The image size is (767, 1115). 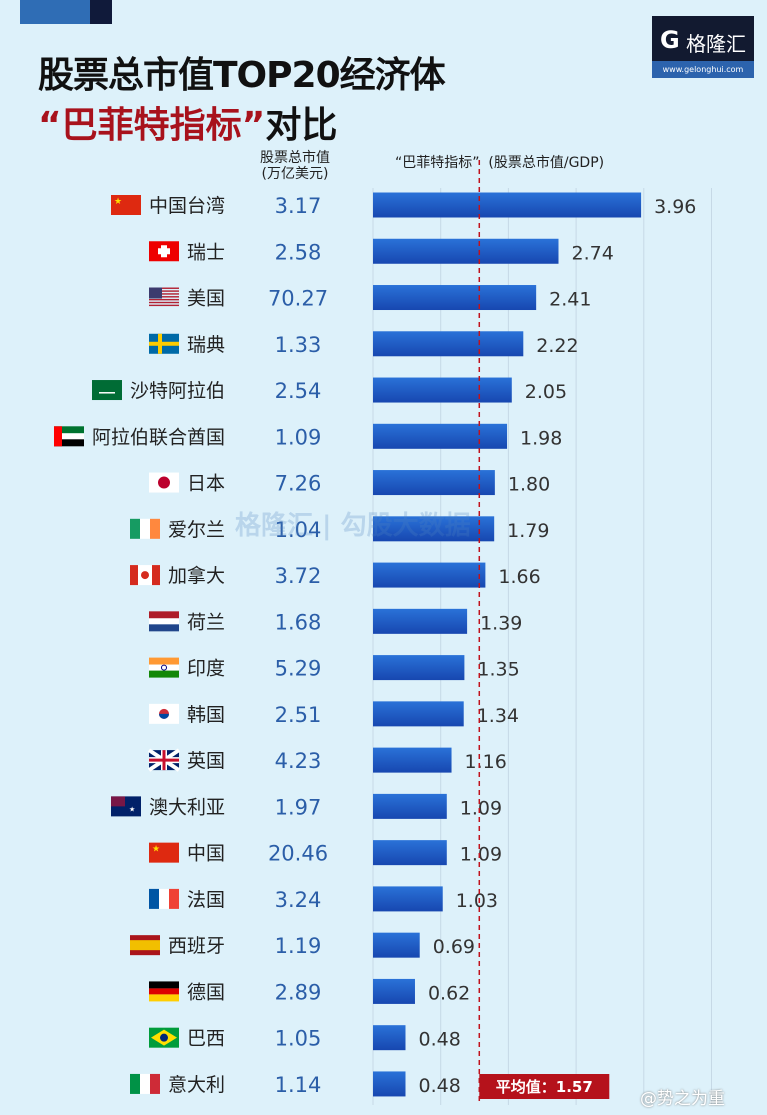 I want to click on market-cap-value: 2.89, so click(x=298, y=992).